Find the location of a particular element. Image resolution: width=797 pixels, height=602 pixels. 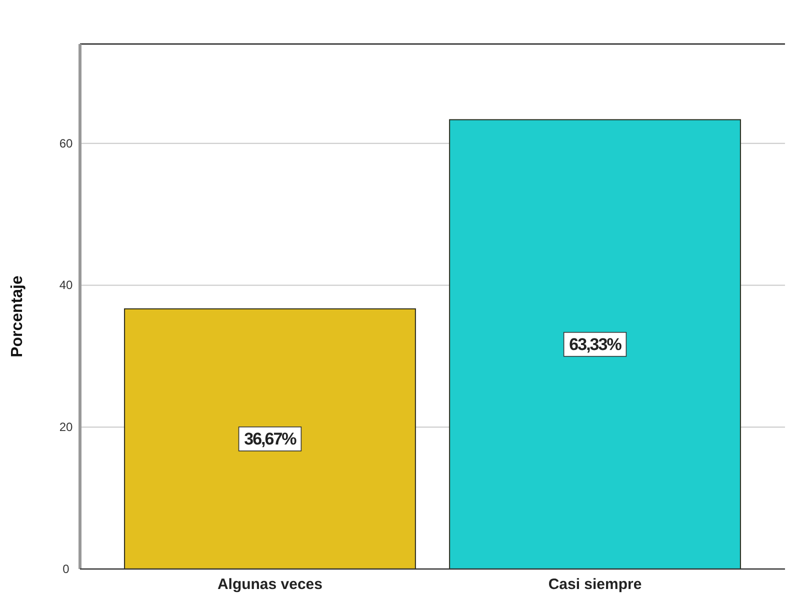

y-axis-title: Porcentaje is located at coordinates (17, 316).